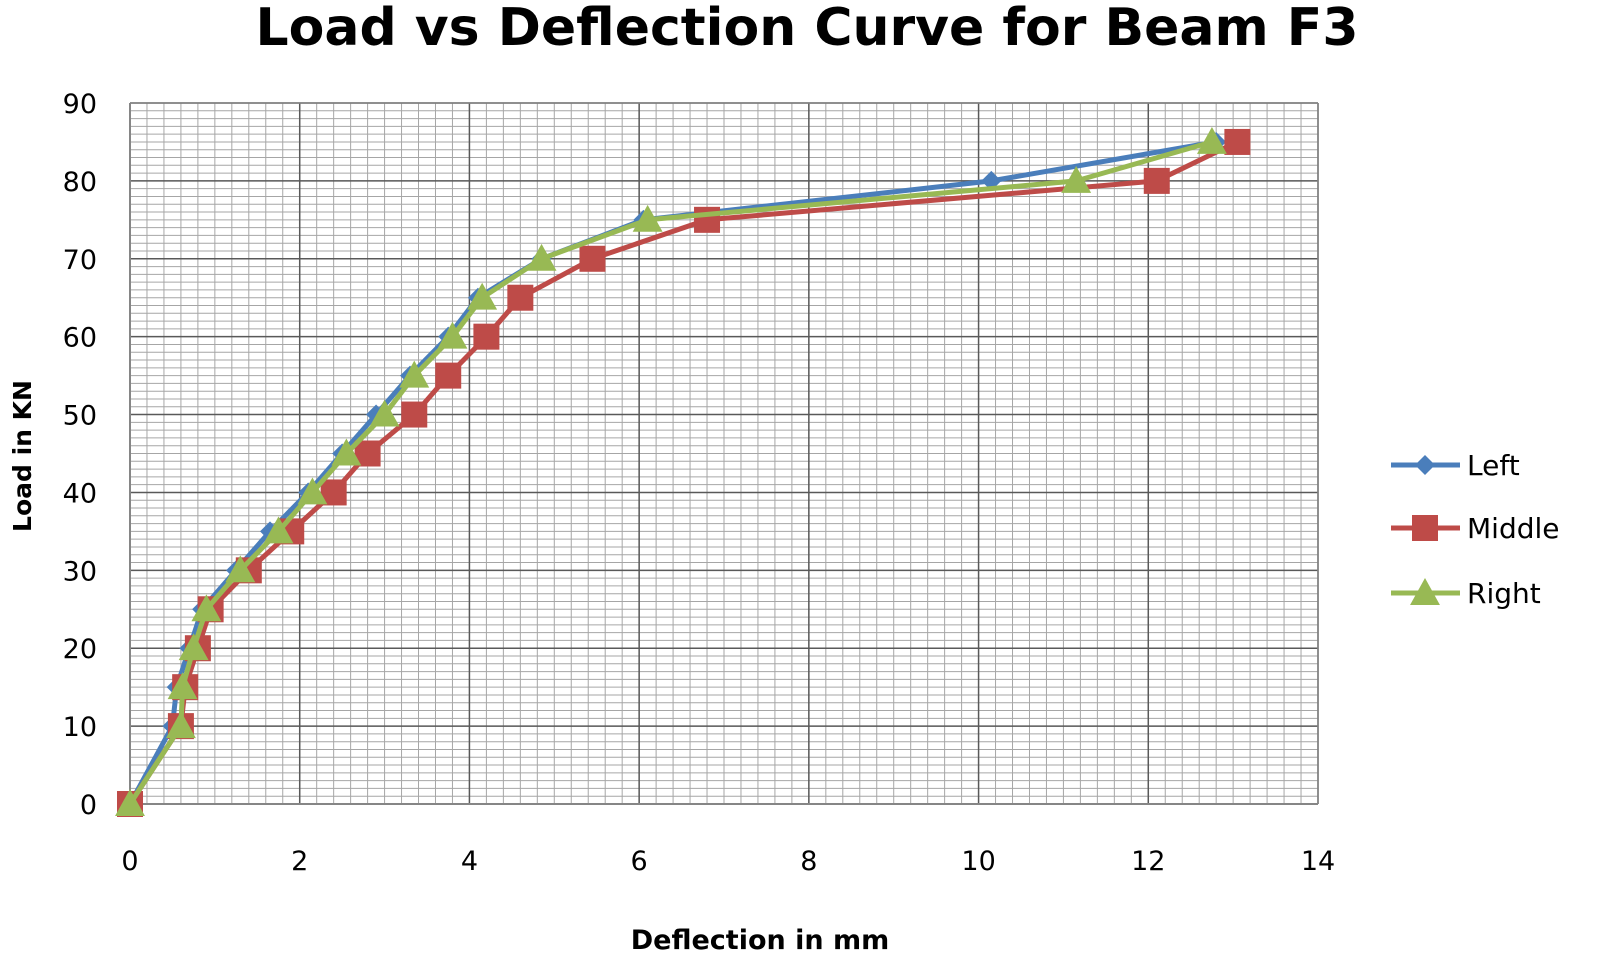 The height and width of the screenshot is (968, 1614). What do you see at coordinates (80, 493) in the screenshot?
I see `y-tick-label: 40` at bounding box center [80, 493].